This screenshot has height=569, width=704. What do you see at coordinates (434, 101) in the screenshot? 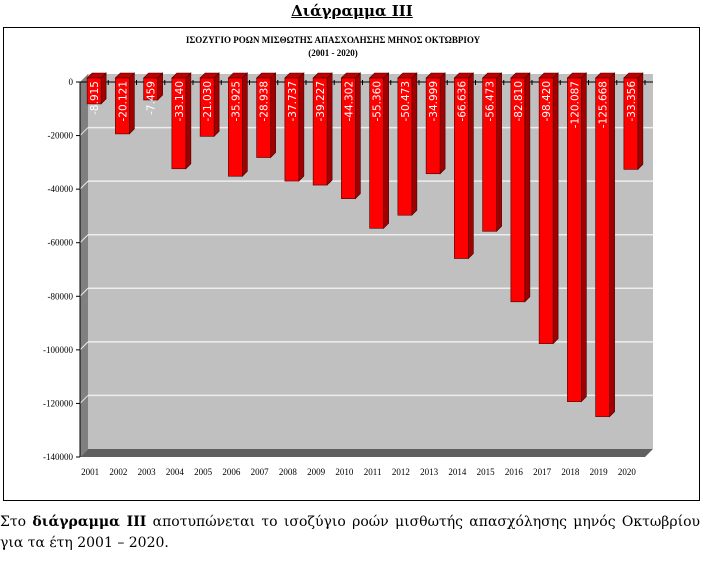
I see `data-label: -34.999` at bounding box center [434, 101].